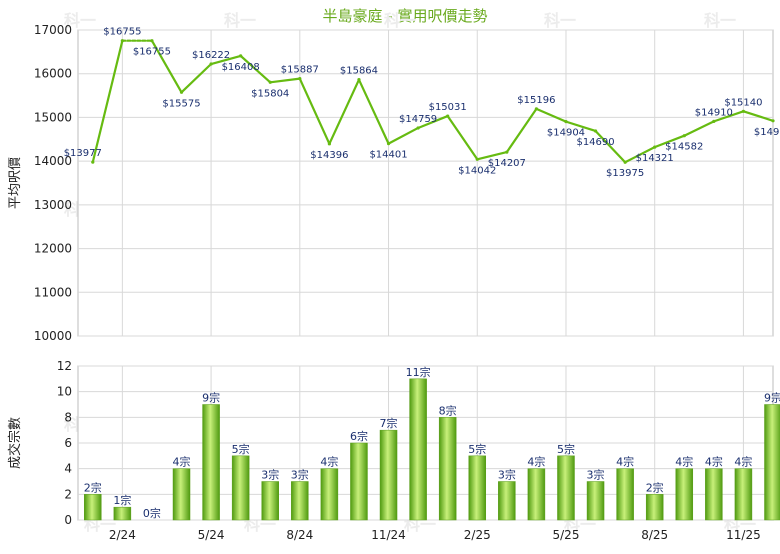 Image resolution: width=780 pixels, height=554 pixels. Describe the element at coordinates (53, 74) in the screenshot. I see `price-y-tick-label: 16000` at that location.